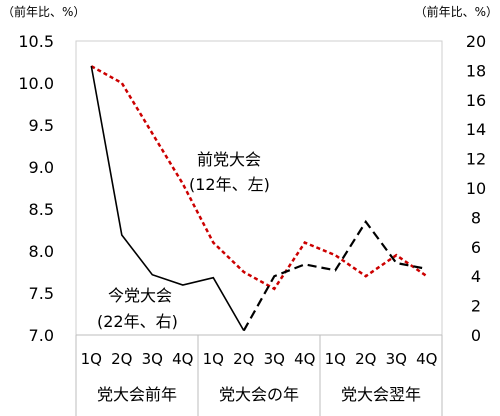 Image resolution: width=500 pixels, height=416 pixels. Describe the element at coordinates (229, 184) in the screenshot. I see `annotation-prev-line2: (12年、左)` at that location.